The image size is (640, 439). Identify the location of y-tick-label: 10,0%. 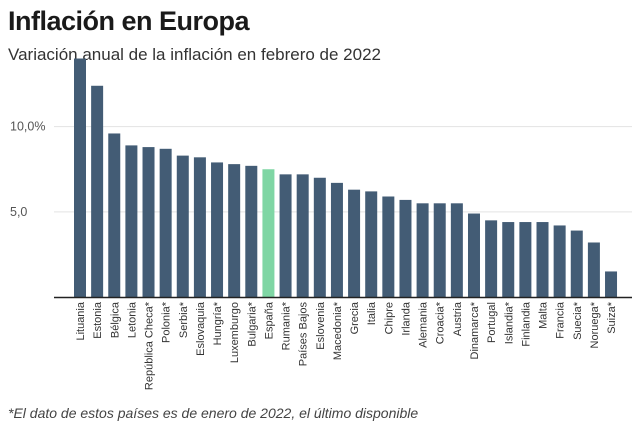
(27, 127).